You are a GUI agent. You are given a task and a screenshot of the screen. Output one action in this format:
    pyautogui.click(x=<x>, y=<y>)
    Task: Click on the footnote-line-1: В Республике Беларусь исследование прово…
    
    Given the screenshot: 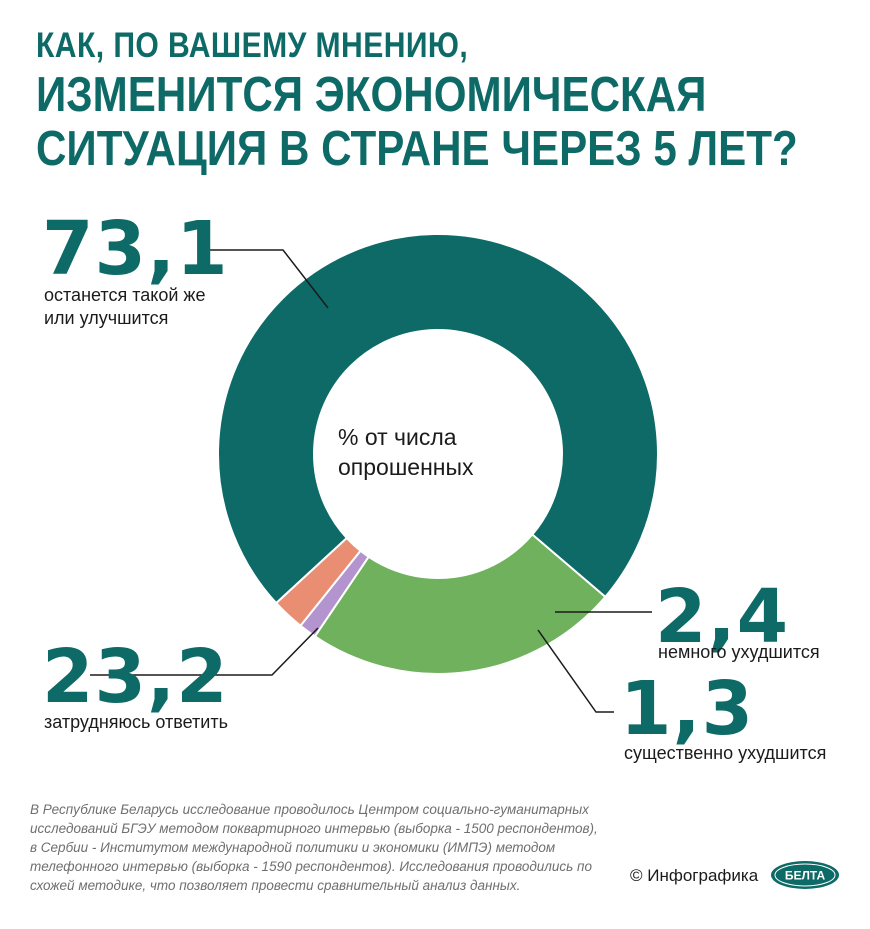 What is the action you would take?
    pyautogui.click(x=309, y=809)
    